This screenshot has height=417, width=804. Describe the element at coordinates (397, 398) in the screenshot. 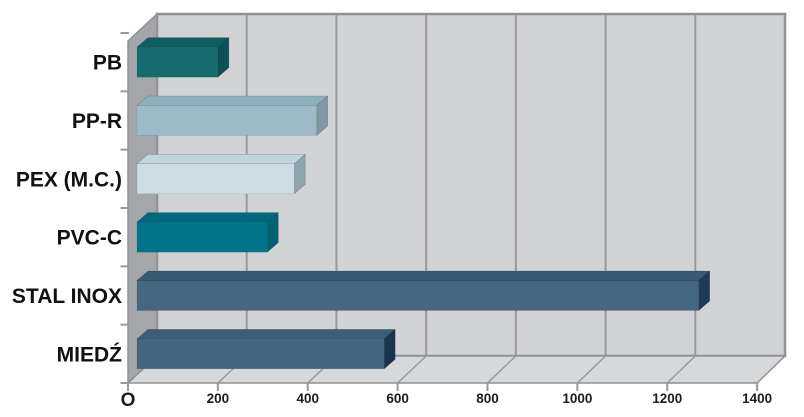

I see `x-tick-label-600: 600` at that location.